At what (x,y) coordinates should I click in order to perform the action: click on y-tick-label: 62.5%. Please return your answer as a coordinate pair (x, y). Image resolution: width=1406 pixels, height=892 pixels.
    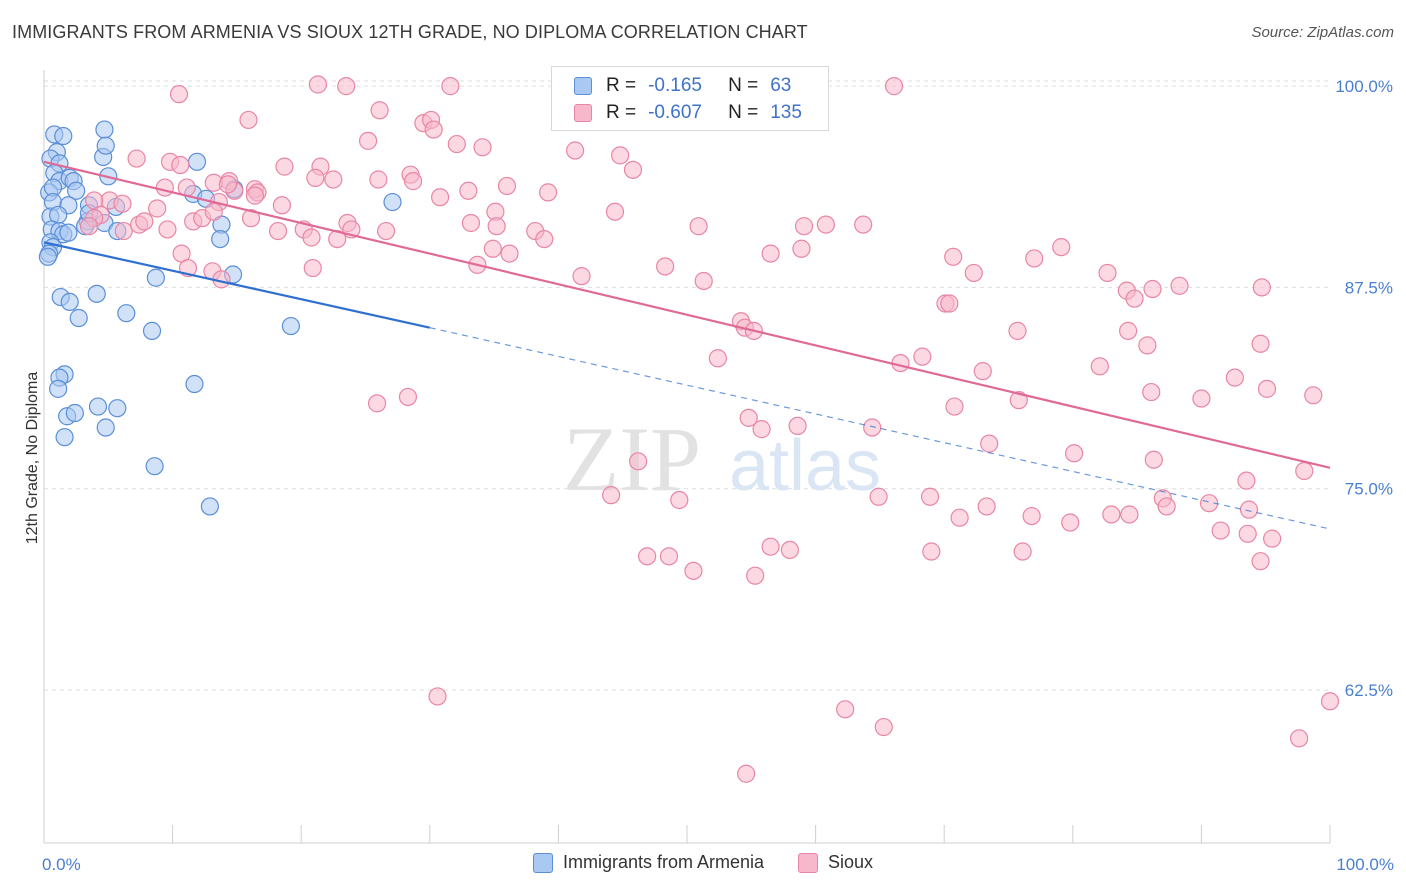
    Looking at the image, I should click on (1369, 690).